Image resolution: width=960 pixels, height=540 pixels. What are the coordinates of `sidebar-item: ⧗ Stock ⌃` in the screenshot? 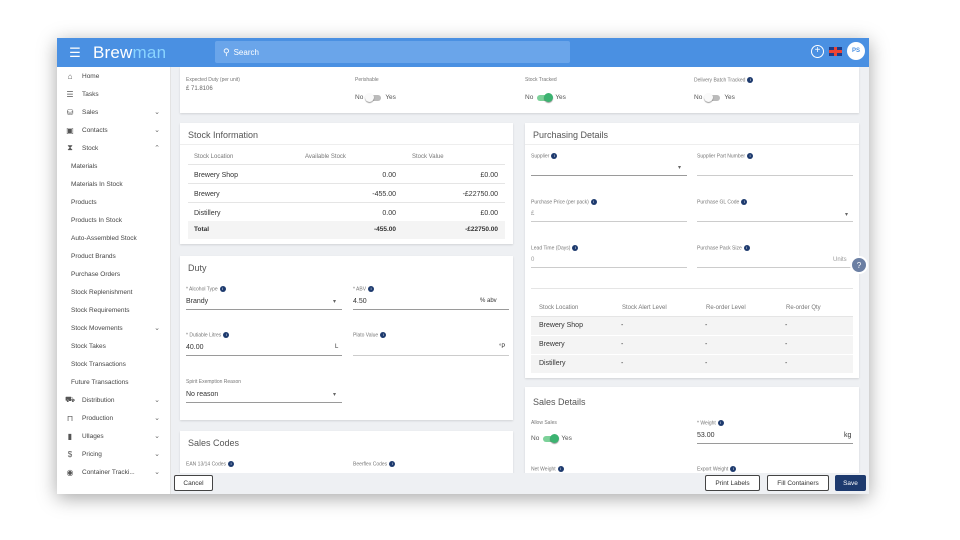 It's located at (113, 148).